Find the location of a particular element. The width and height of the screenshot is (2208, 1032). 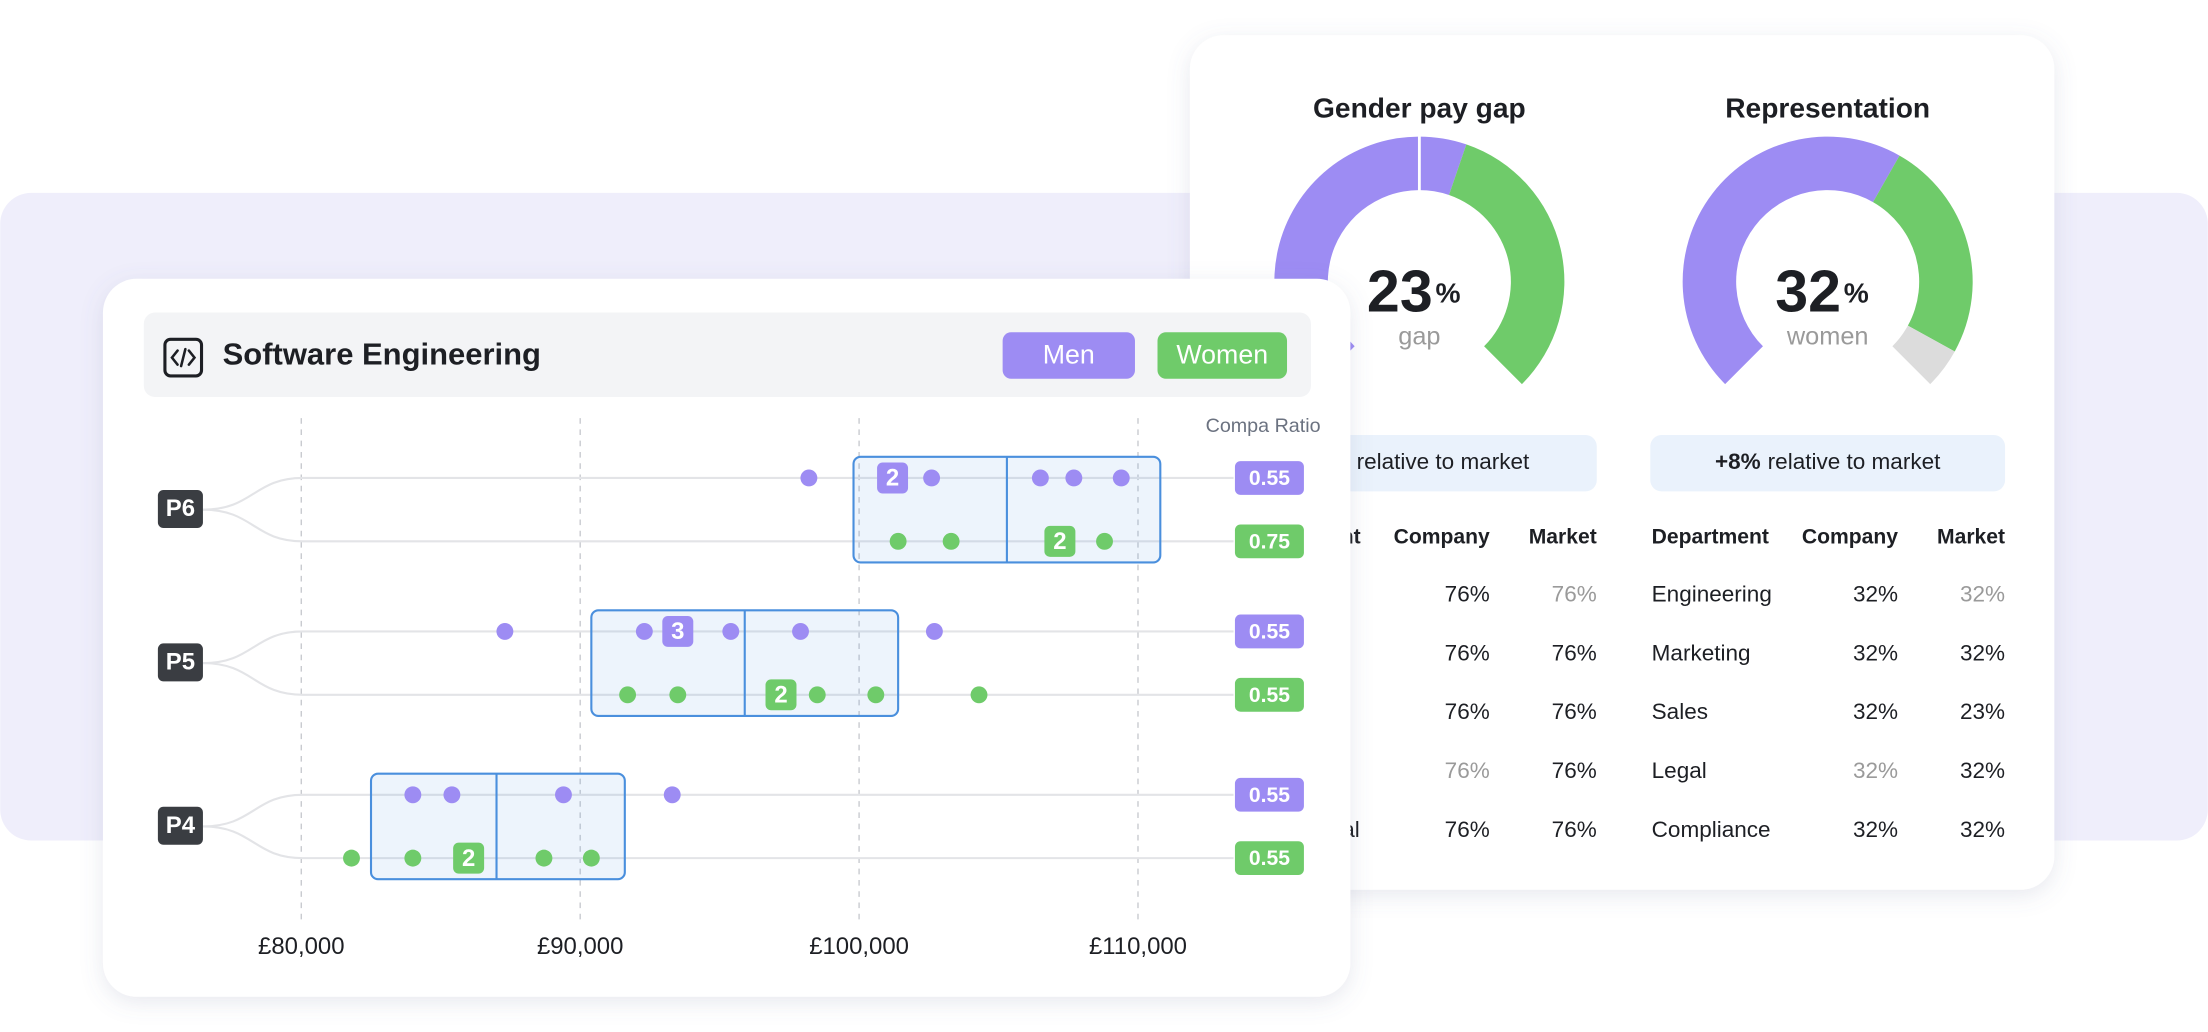

table-header: Market is located at coordinates (1563, 536).